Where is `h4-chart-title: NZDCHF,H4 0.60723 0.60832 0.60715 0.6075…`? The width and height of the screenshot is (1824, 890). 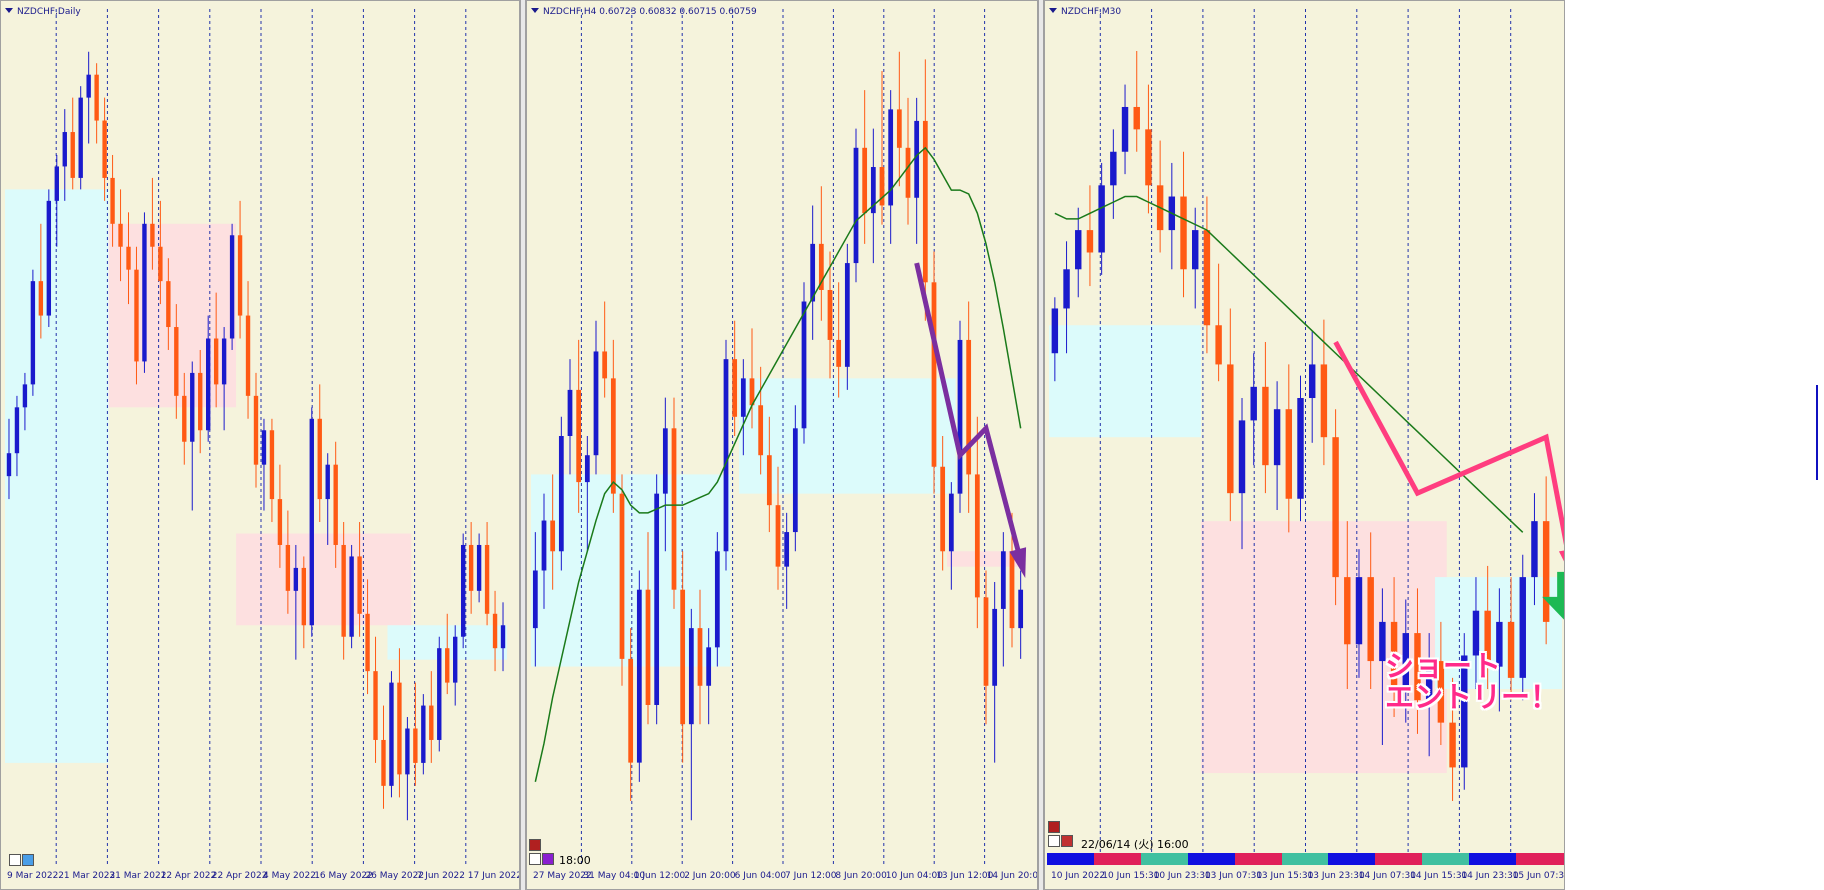
h4-chart-title: NZDCHF,H4 0.60723 0.60832 0.60715 0.6075… is located at coordinates (644, 12).